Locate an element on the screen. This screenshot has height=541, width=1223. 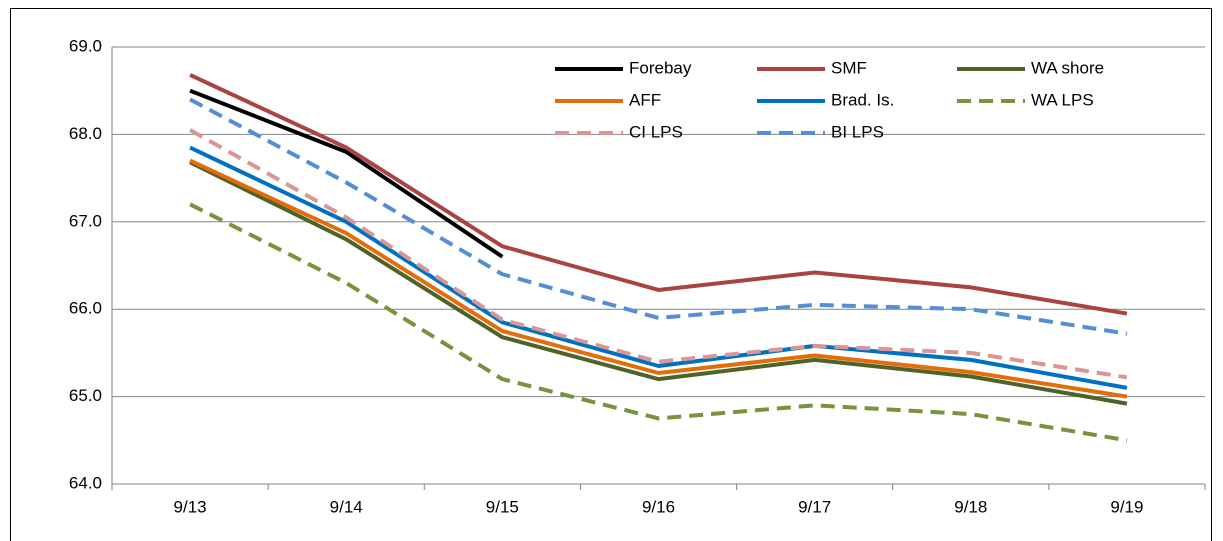
x-tick-label: 9/19 is located at coordinates (1126, 506).